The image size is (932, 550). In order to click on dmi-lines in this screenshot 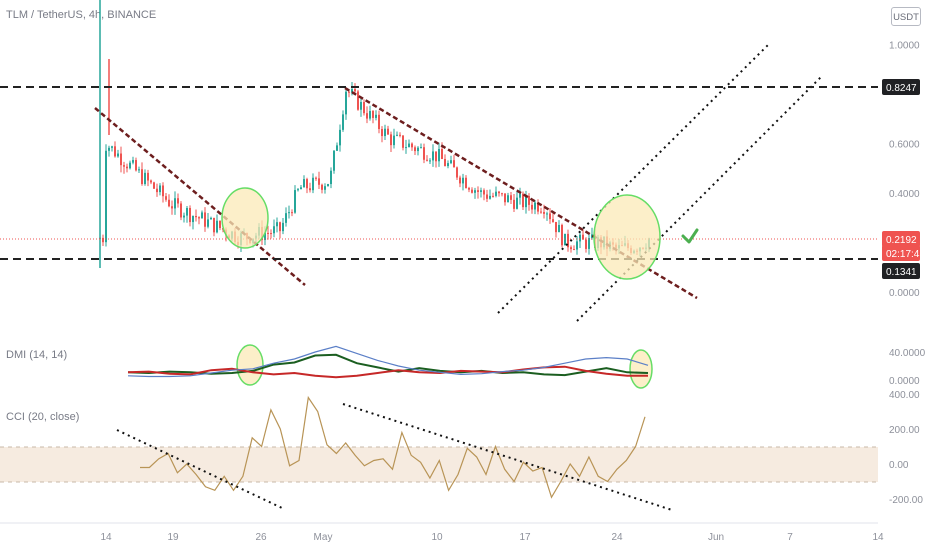, I will do `click(388, 362)`.